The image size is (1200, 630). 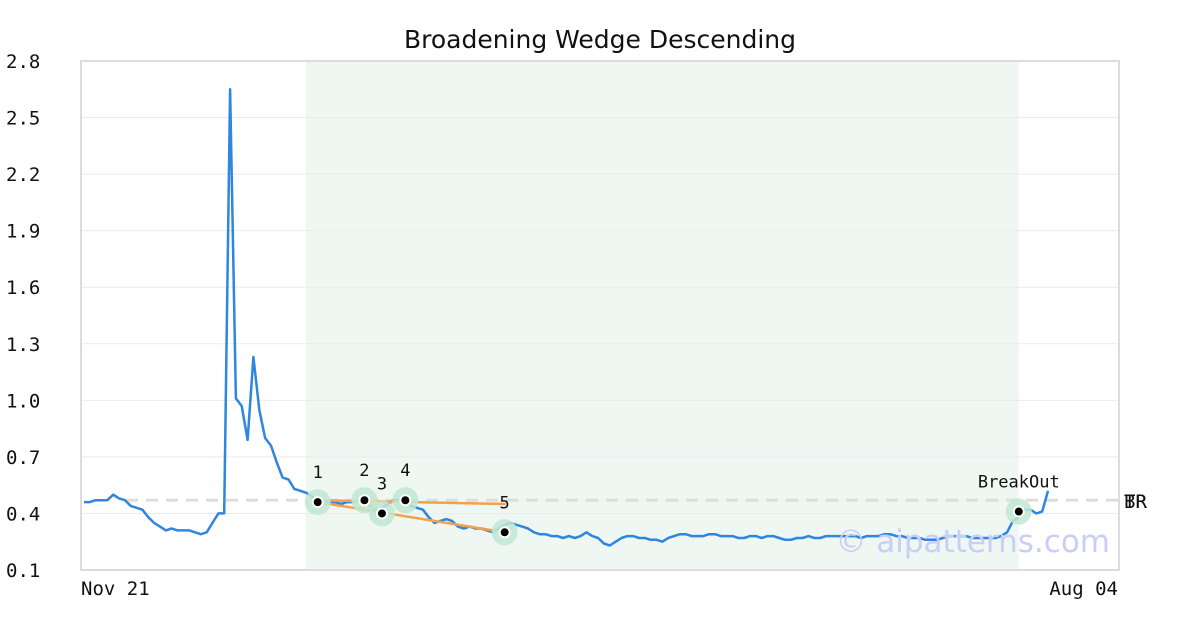 I want to click on y-tick-label: 0.7, so click(x=23, y=458).